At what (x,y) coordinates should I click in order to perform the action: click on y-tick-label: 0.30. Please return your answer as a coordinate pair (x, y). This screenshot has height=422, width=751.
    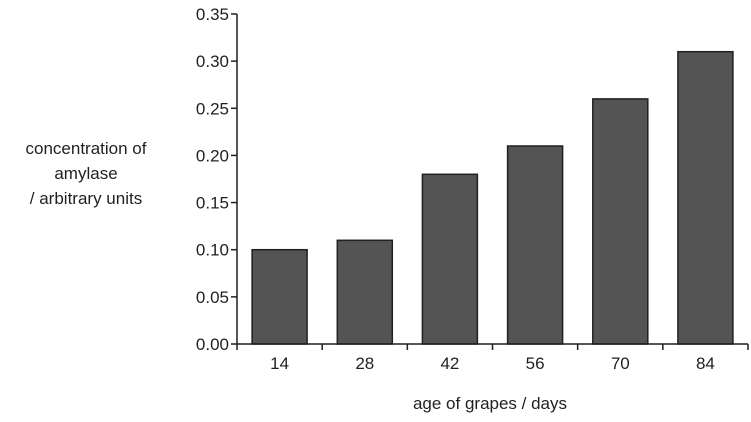
    Looking at the image, I should click on (212, 61).